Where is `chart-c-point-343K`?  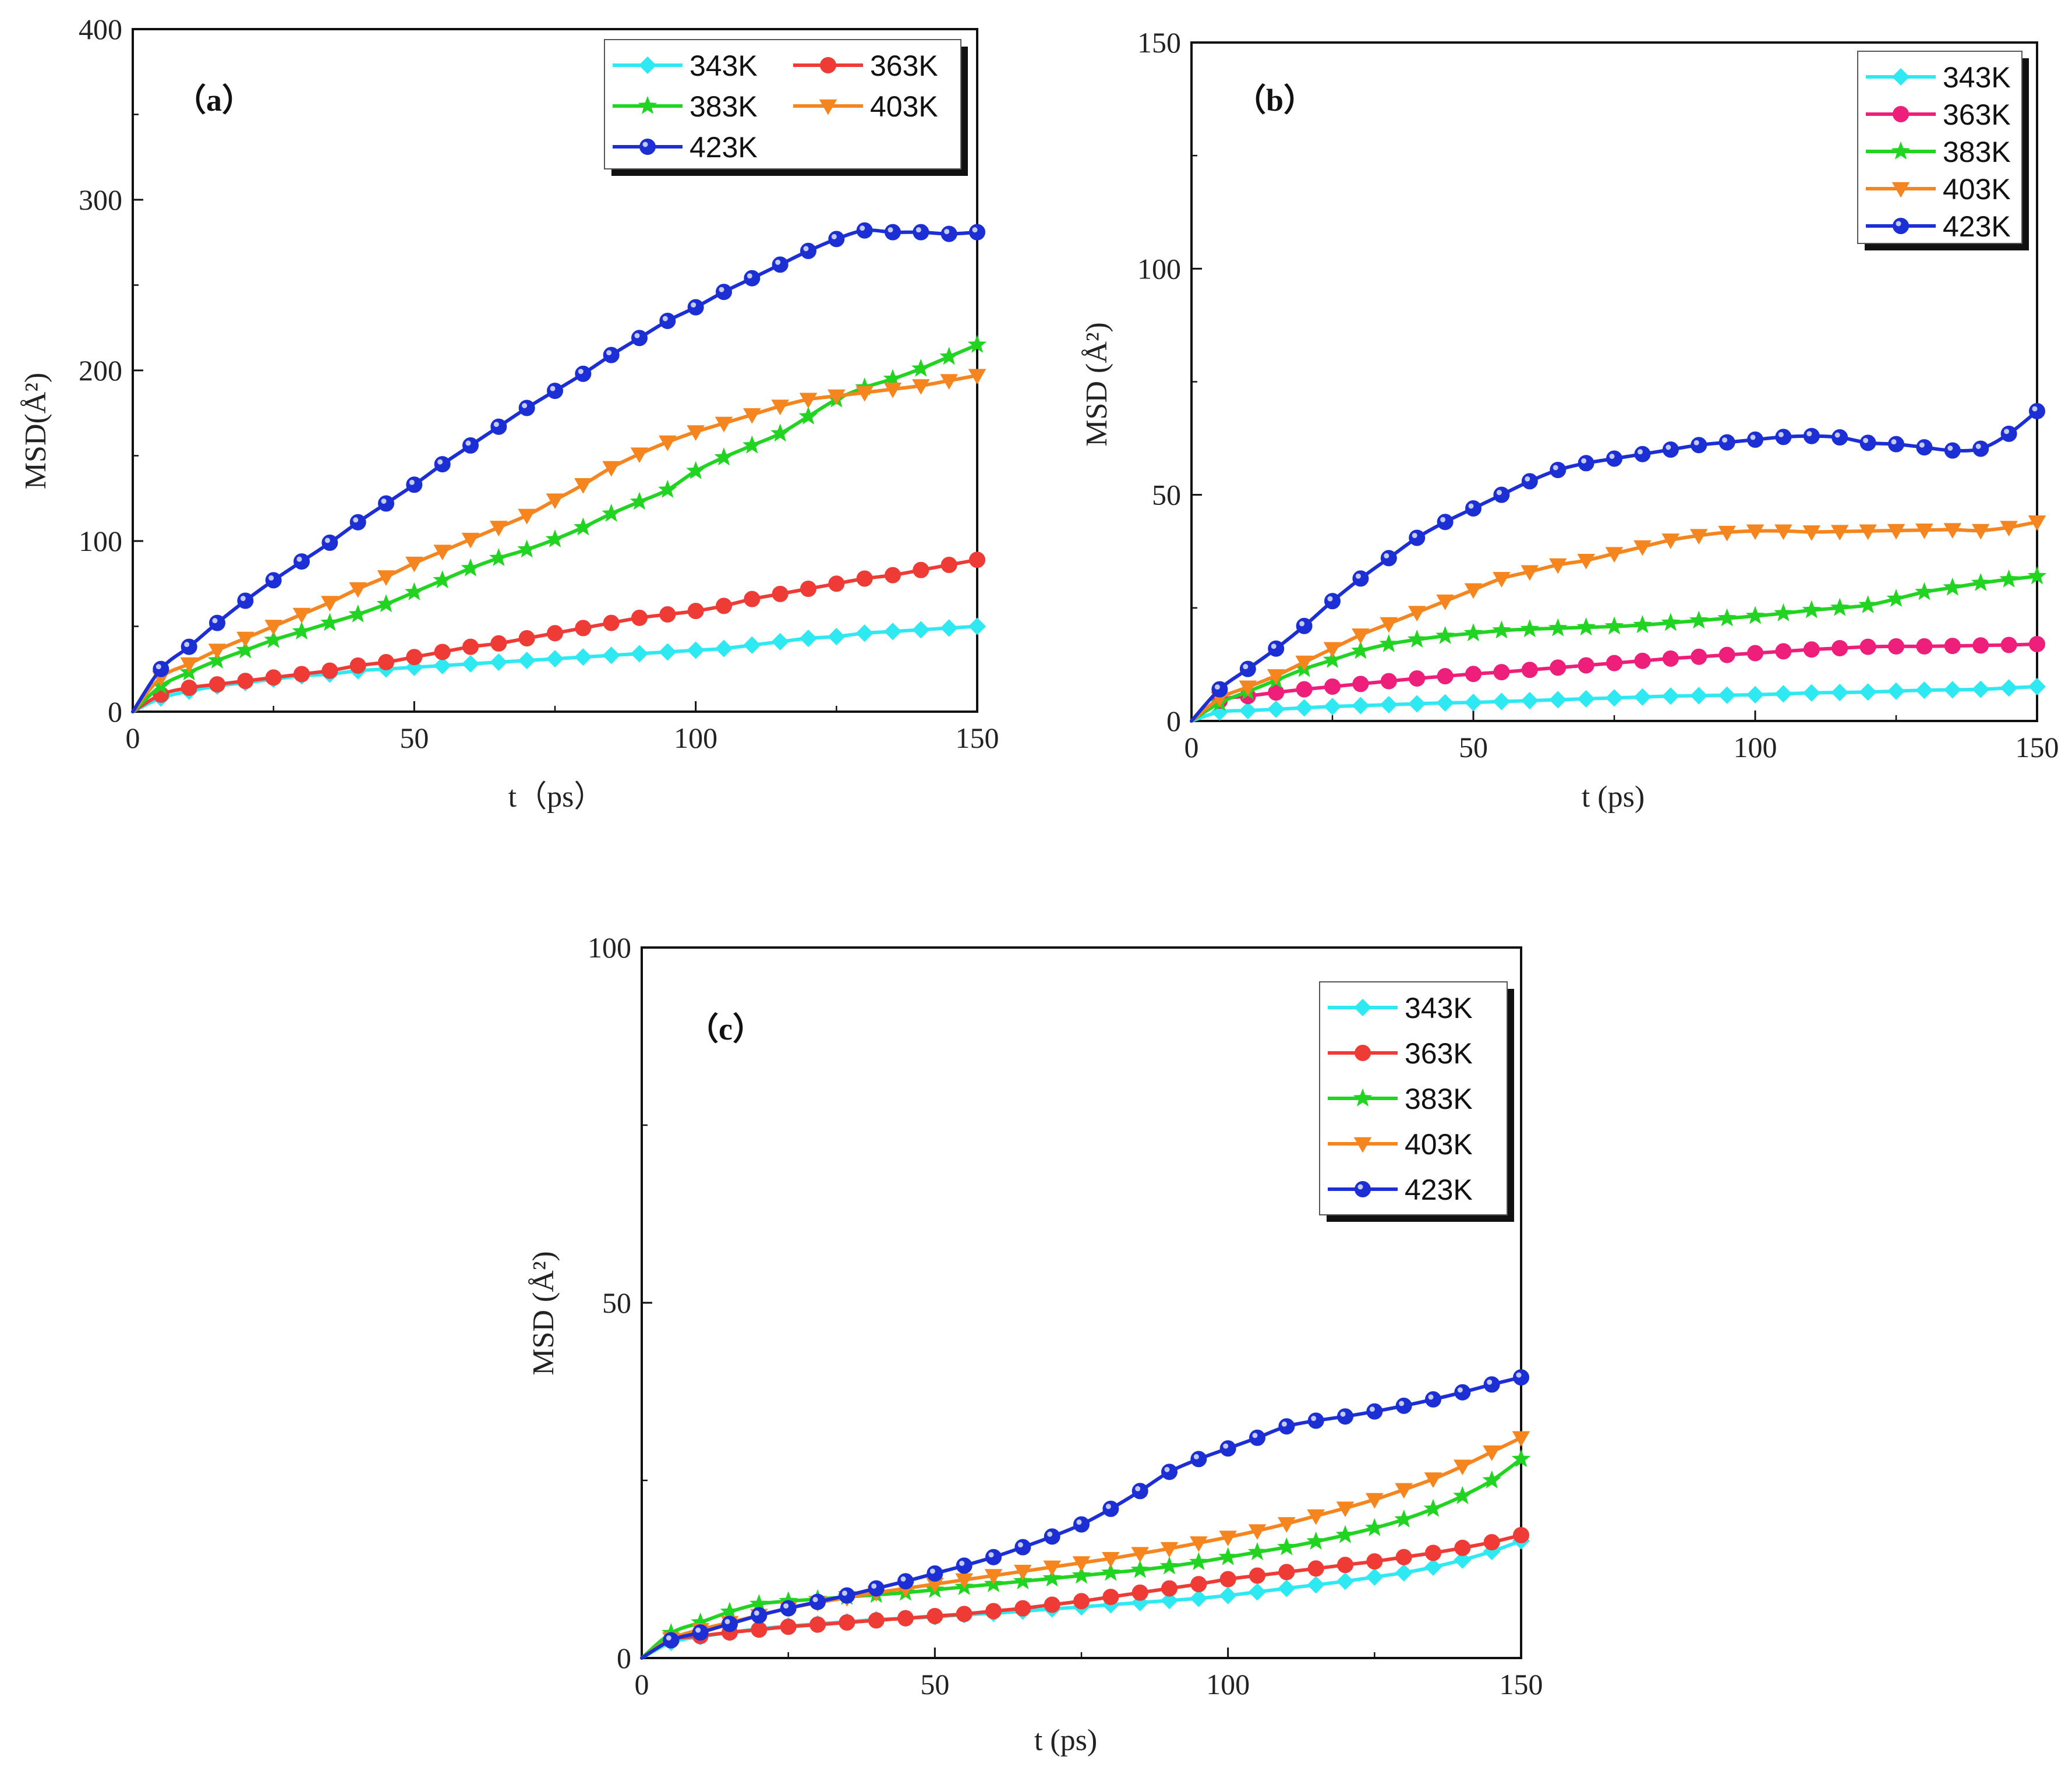
chart-c-point-343K is located at coordinates (1316, 1585).